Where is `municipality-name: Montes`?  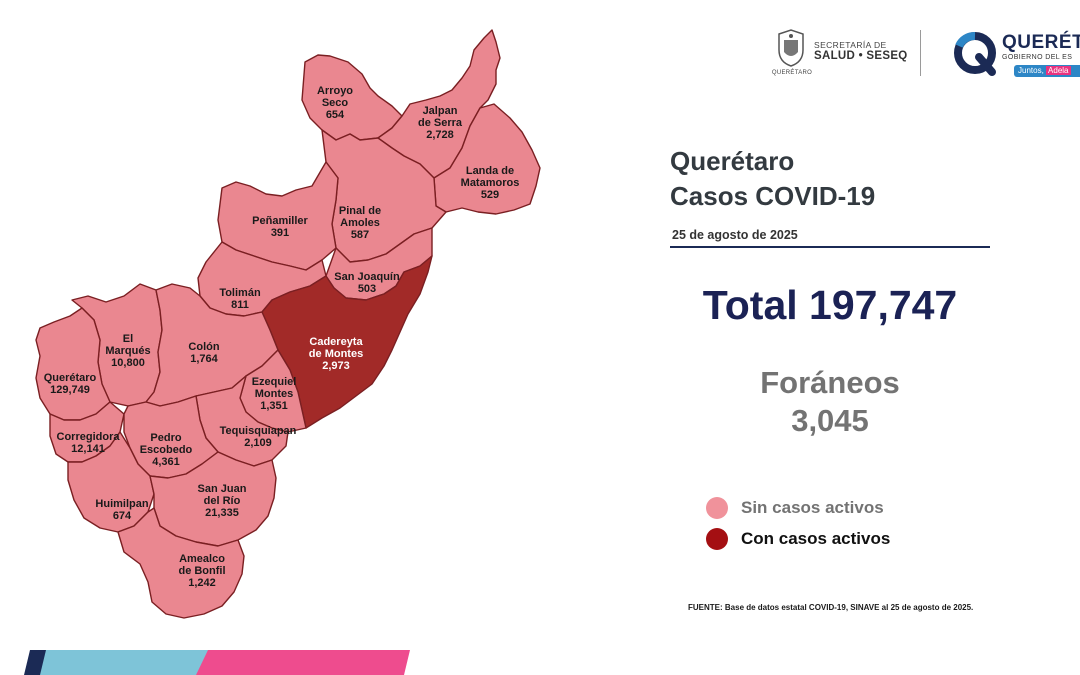
municipality-name: Montes is located at coordinates (274, 394).